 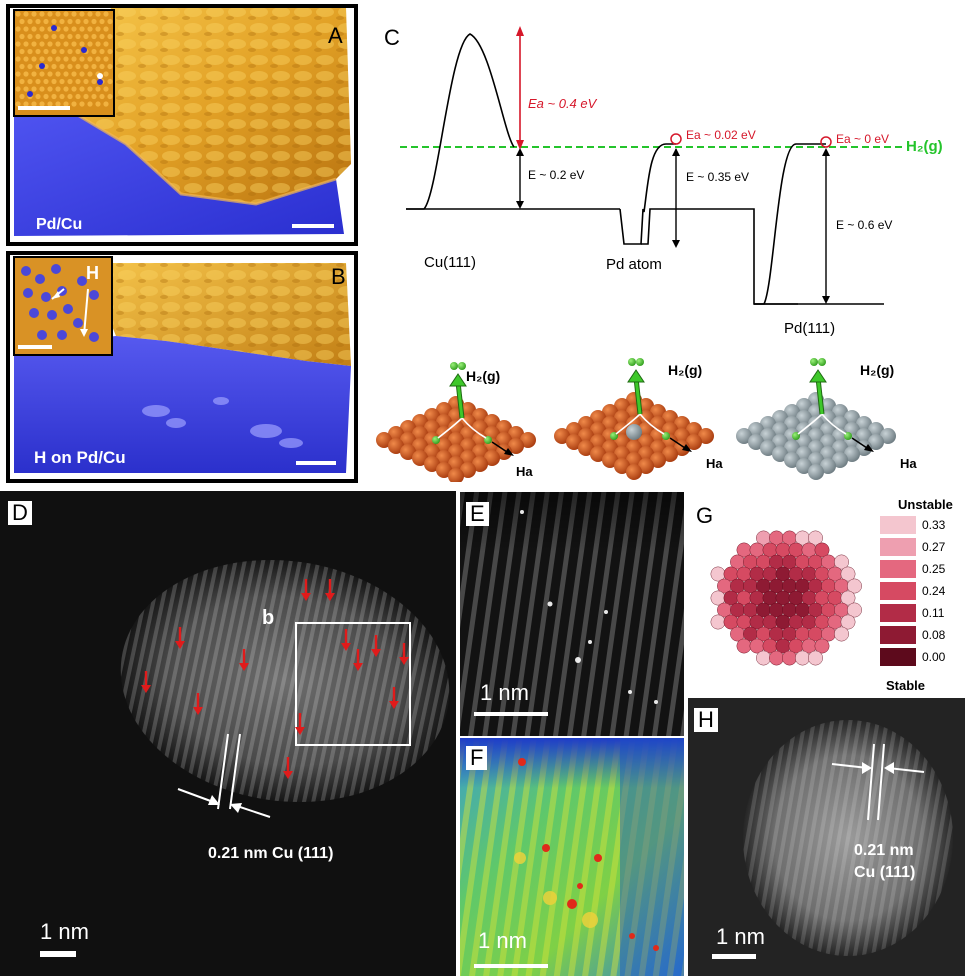 I want to click on pd-atom-on-cu-slab, so click(x=634, y=419).